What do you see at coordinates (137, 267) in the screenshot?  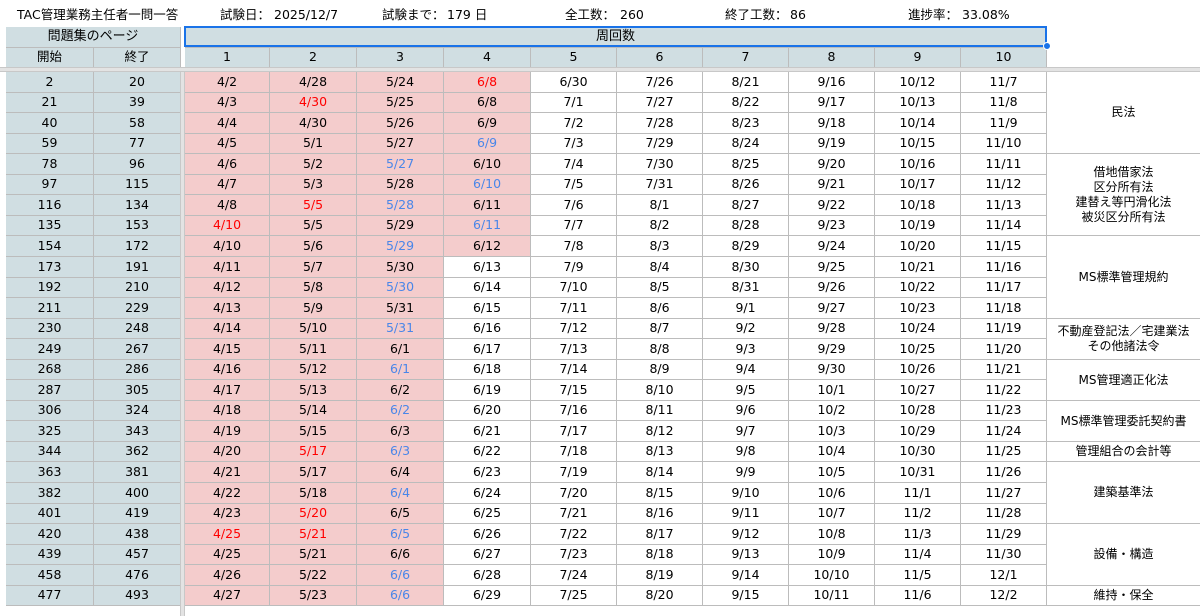 I see `page-end-cell: 191` at bounding box center [137, 267].